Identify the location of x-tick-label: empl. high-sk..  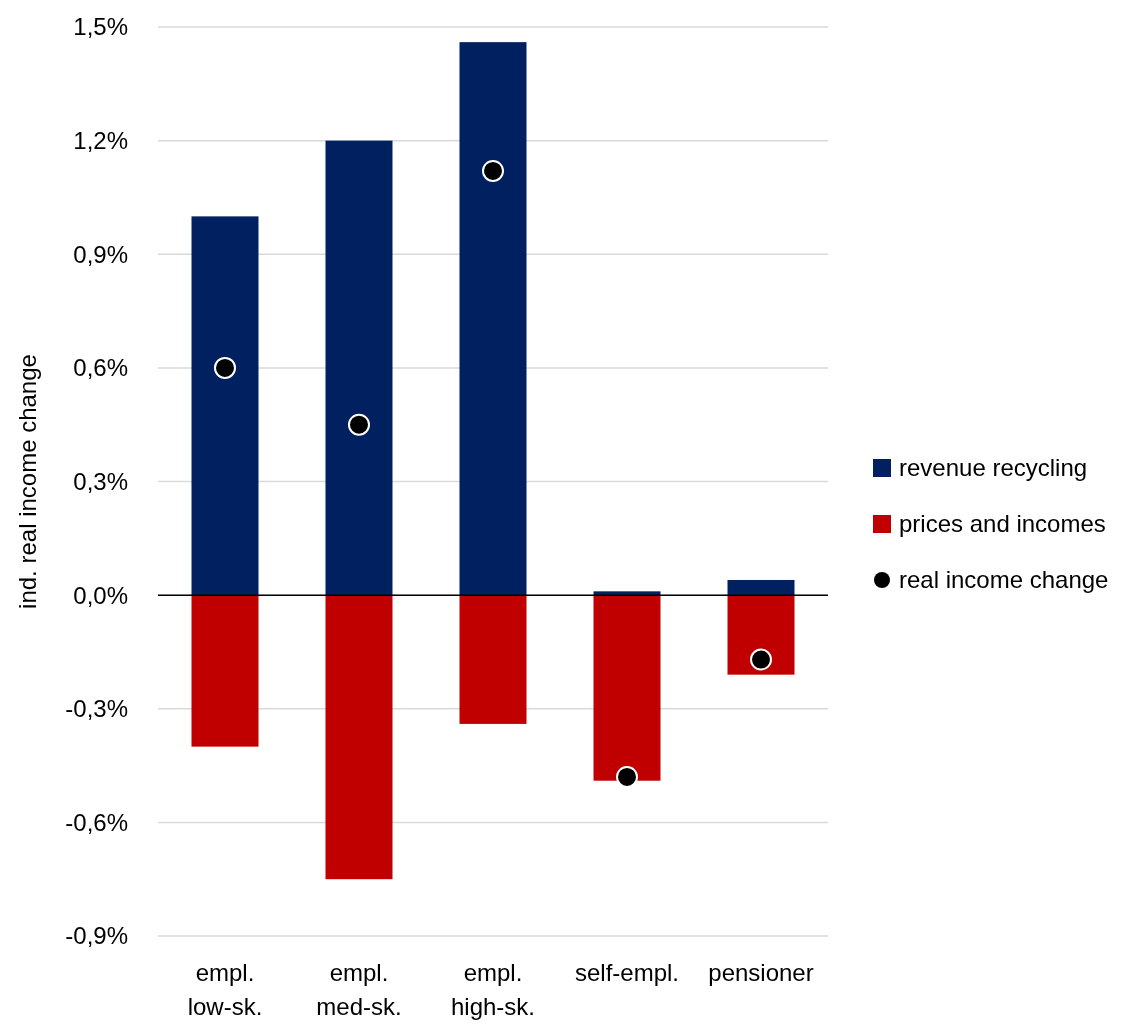
(493, 989).